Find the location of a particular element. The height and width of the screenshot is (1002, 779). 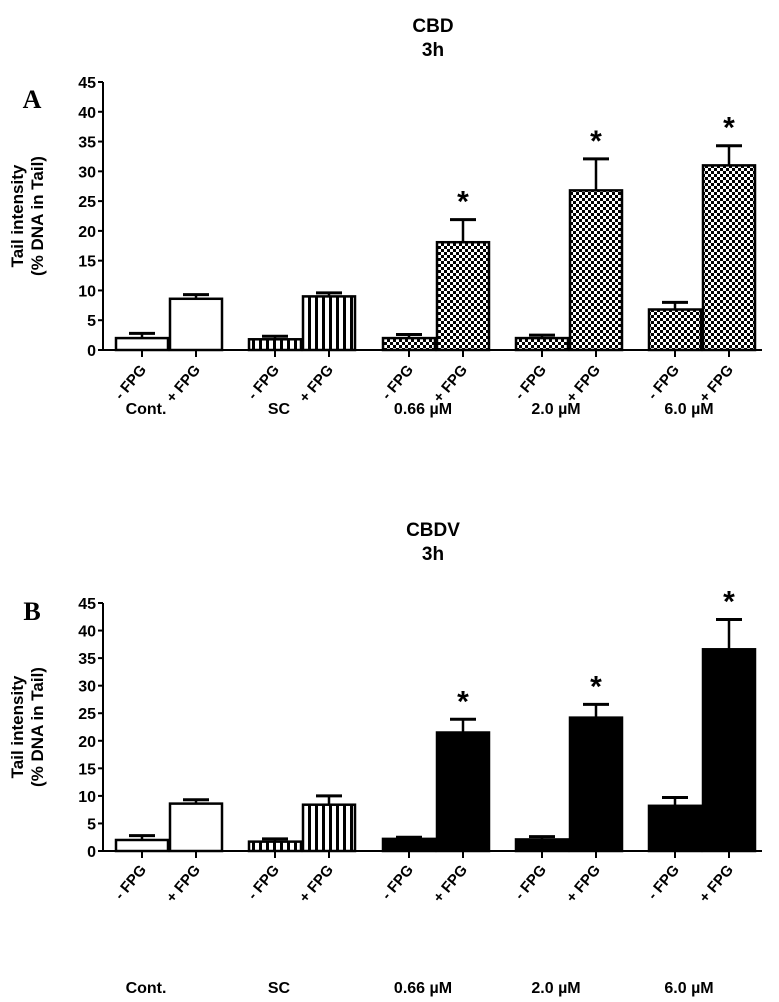

panel-label: A is located at coordinates (32, 99).